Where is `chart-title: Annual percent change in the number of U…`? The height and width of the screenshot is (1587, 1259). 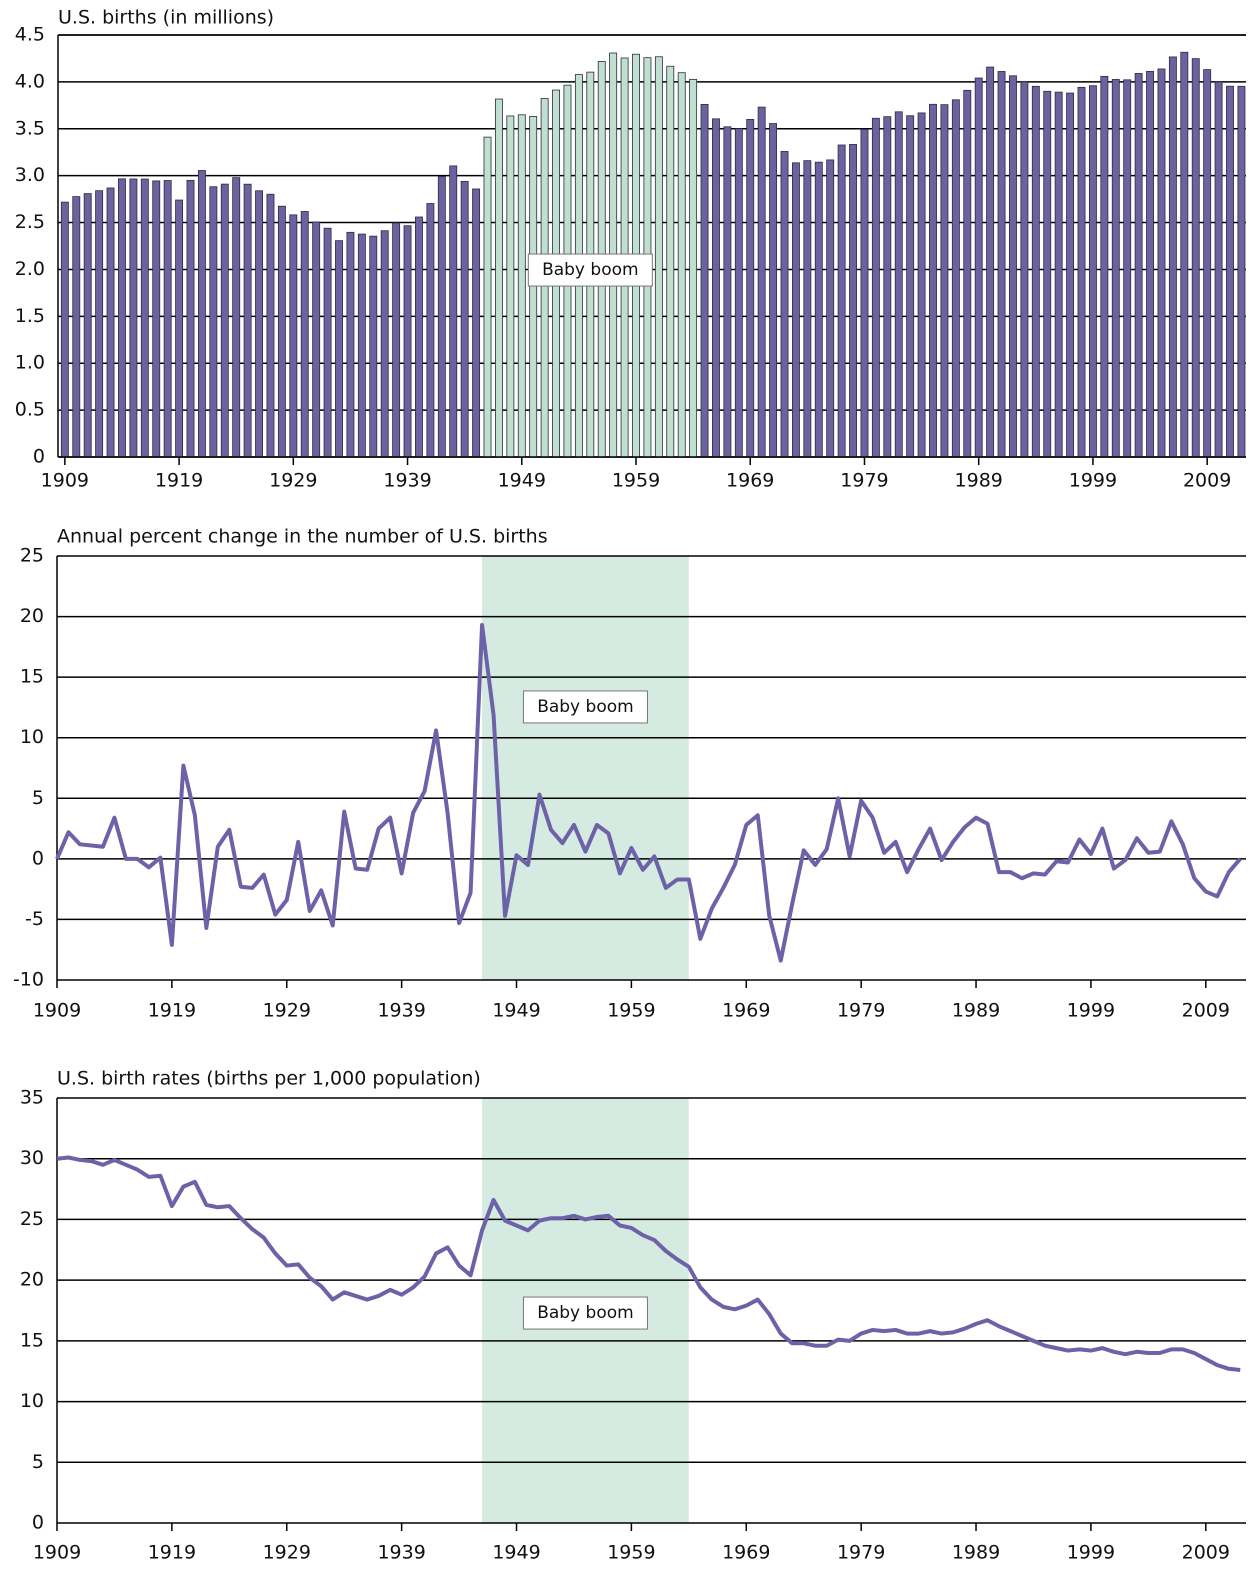 chart-title: Annual percent change in the number of U… is located at coordinates (302, 537).